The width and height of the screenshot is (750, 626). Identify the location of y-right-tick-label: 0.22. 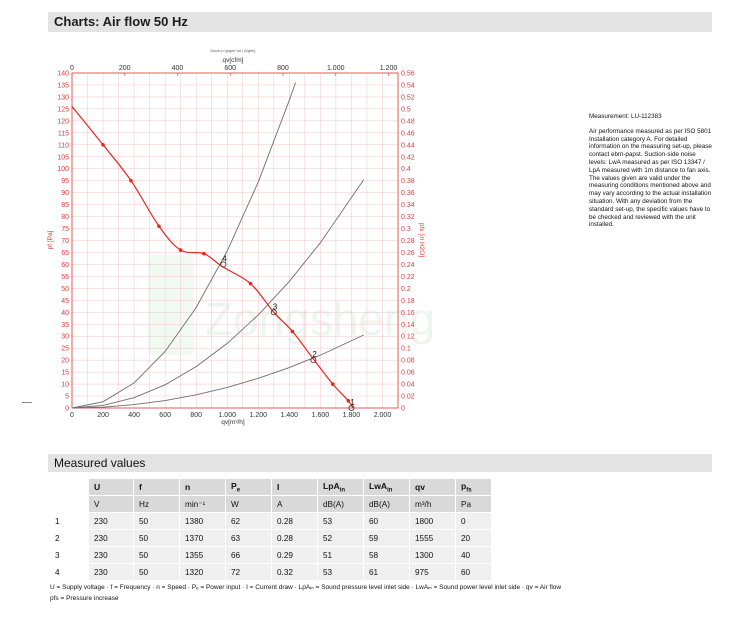
(408, 277).